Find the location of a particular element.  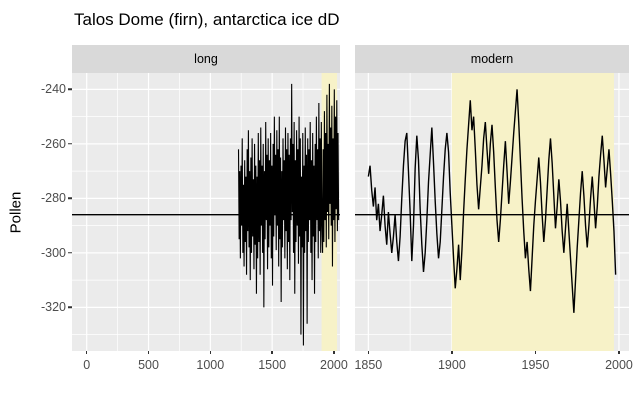

data-series is located at coordinates (288, 214).